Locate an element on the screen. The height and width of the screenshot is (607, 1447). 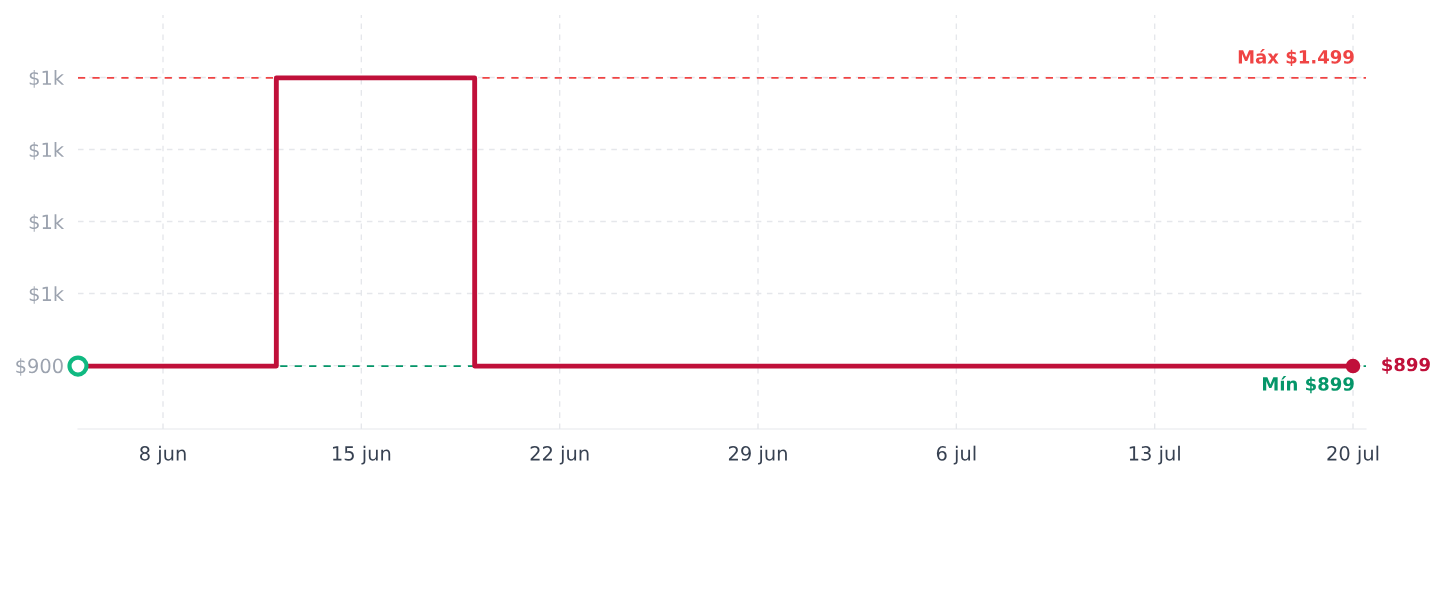
x-tick-label: 20 jul is located at coordinates (1353, 455).